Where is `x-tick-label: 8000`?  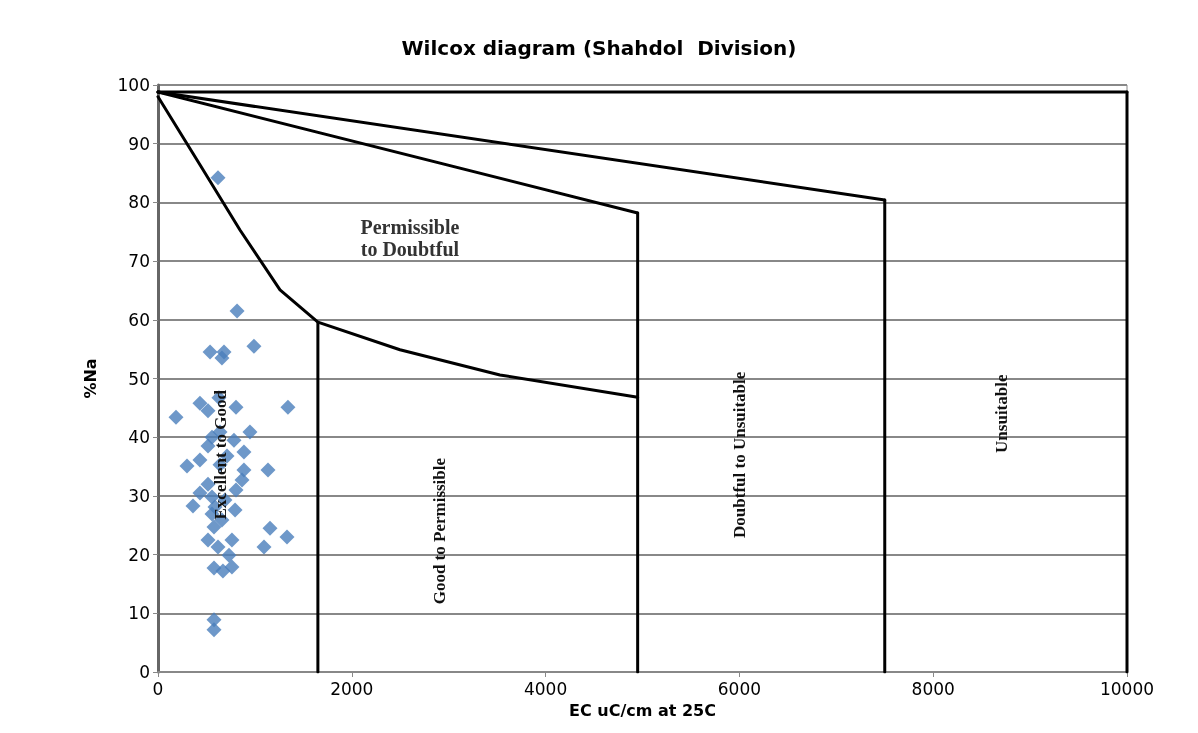
x-tick-label: 8000 is located at coordinates (933, 688).